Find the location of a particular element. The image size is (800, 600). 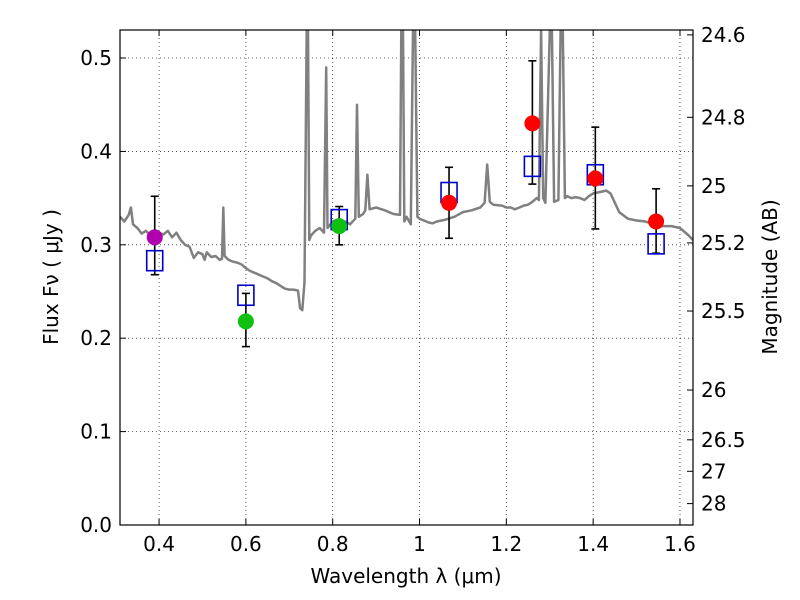

x-tick-label: 1.2 is located at coordinates (506, 544).